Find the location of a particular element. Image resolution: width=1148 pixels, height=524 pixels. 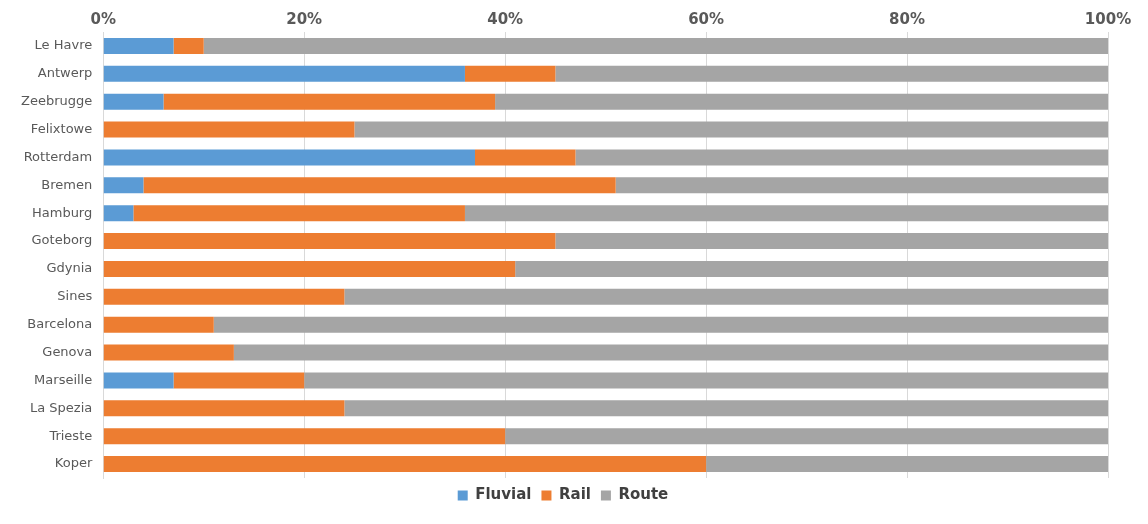

y-tick-label: Genova is located at coordinates (67, 351).